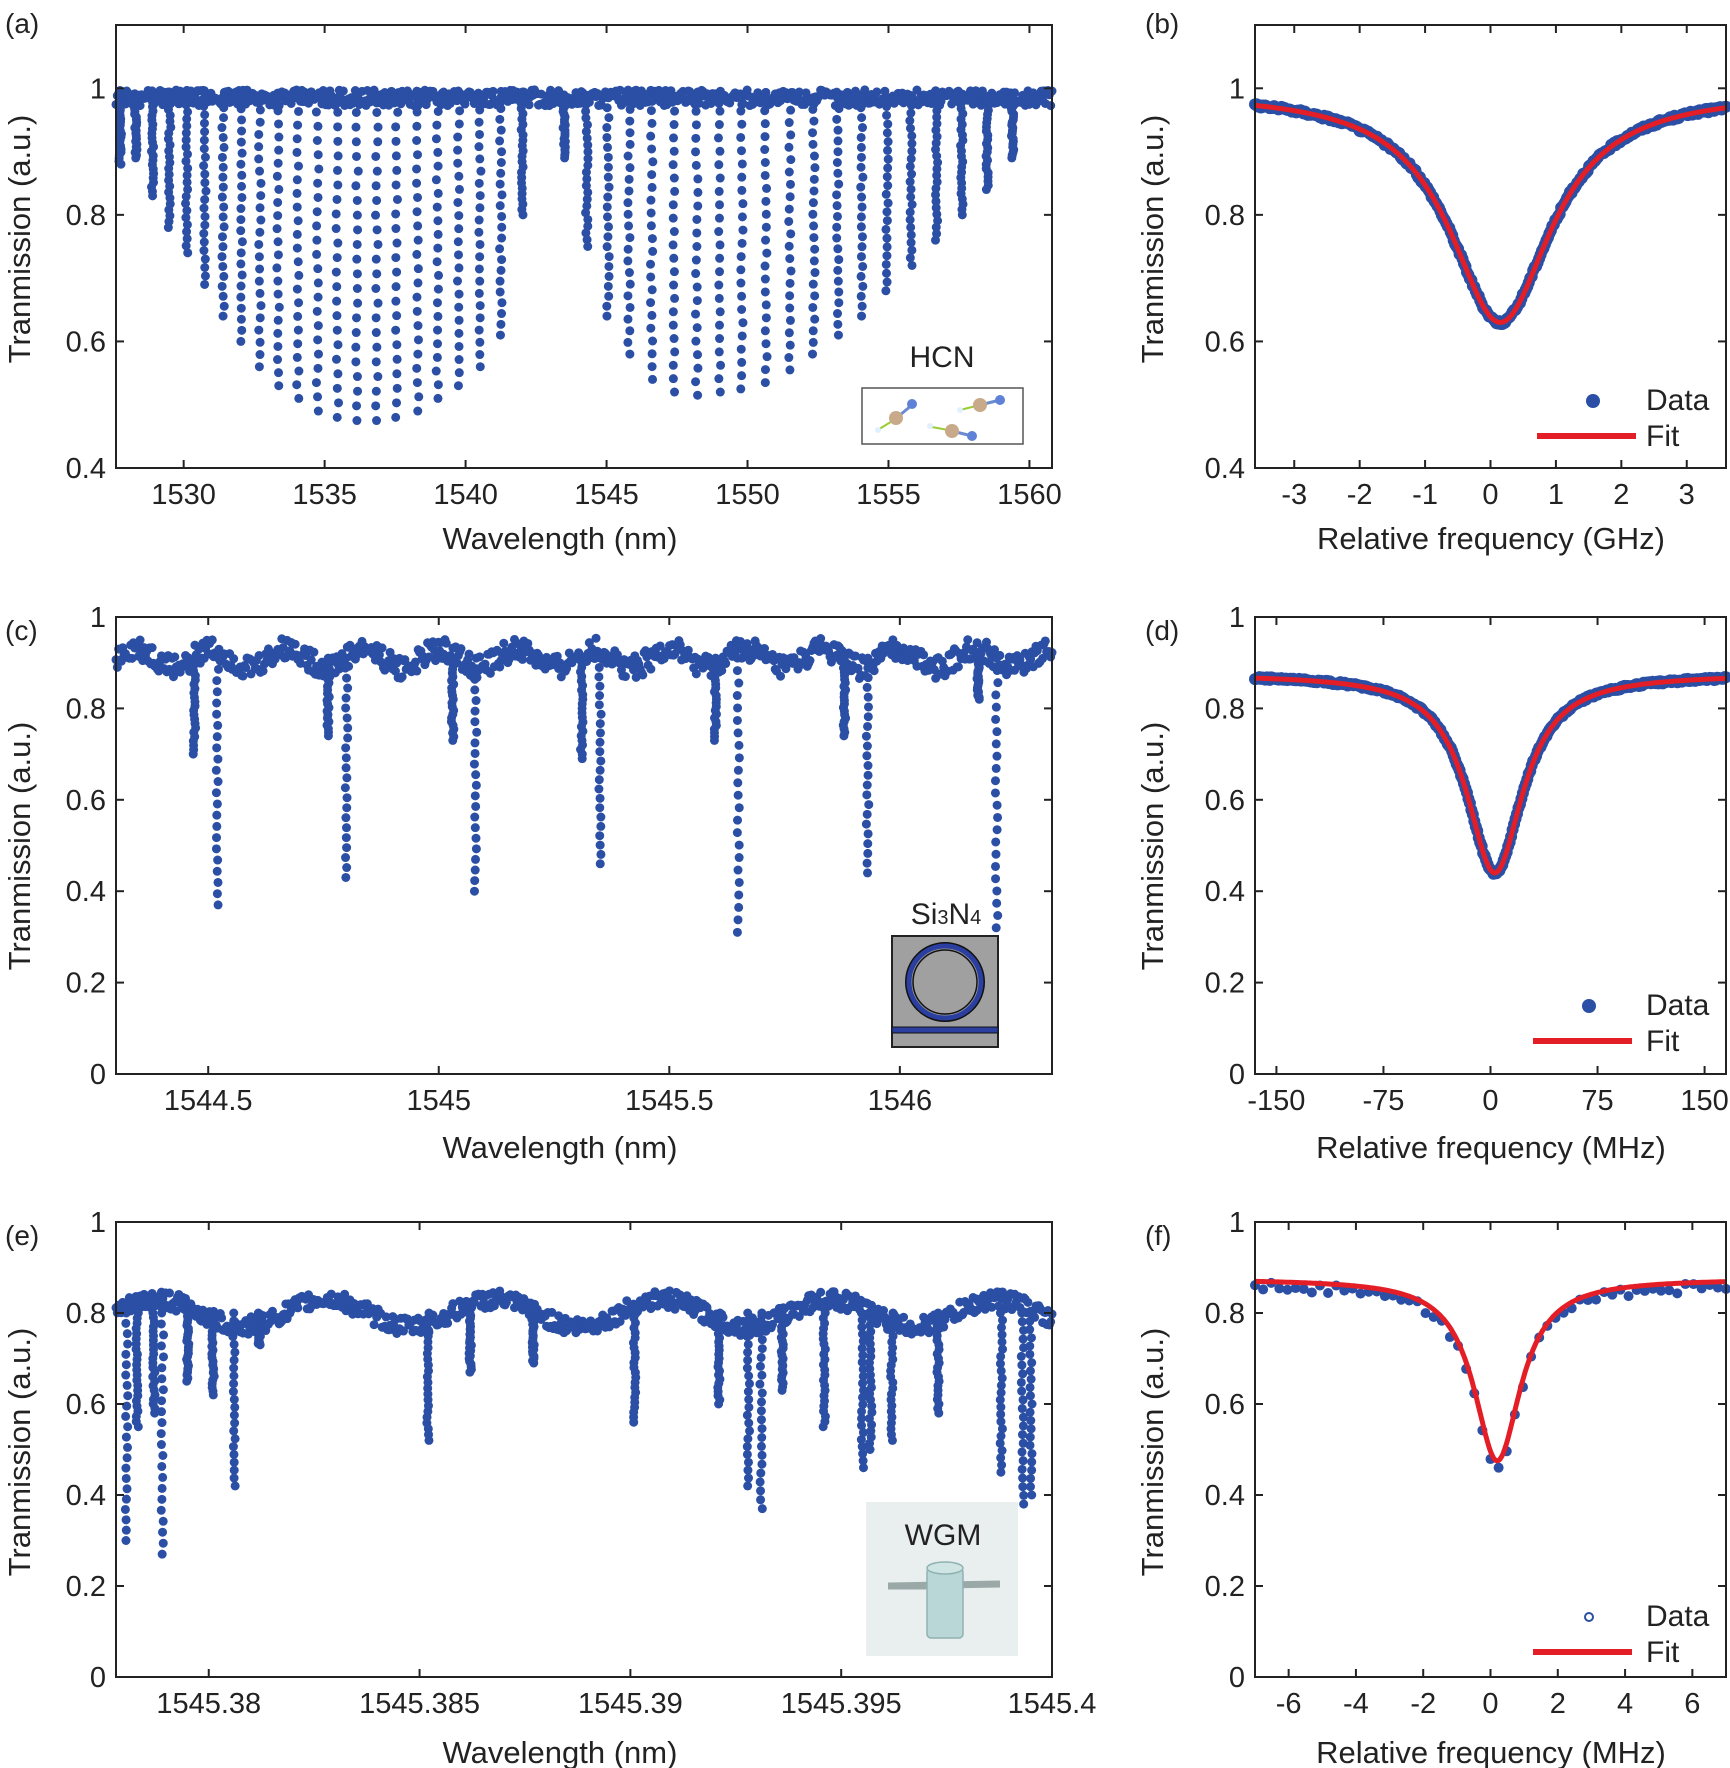  I want to click on panel-label-c: (c), so click(21, 630).